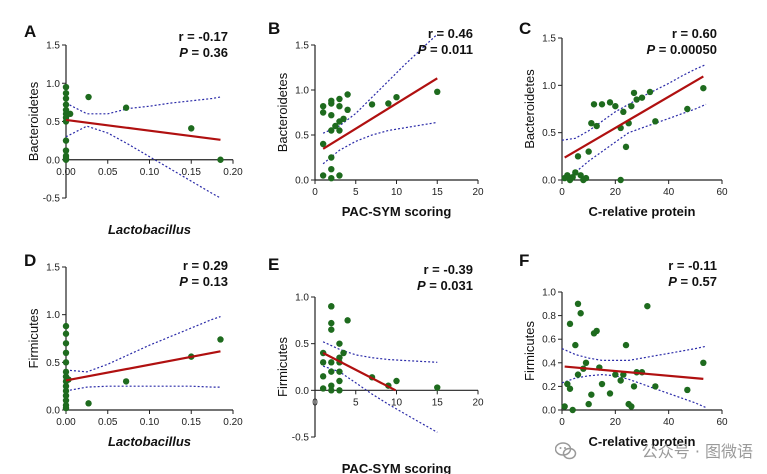  What do you see at coordinates (549, 316) in the screenshot?
I see `y-tick-label: 0.8` at bounding box center [549, 316].